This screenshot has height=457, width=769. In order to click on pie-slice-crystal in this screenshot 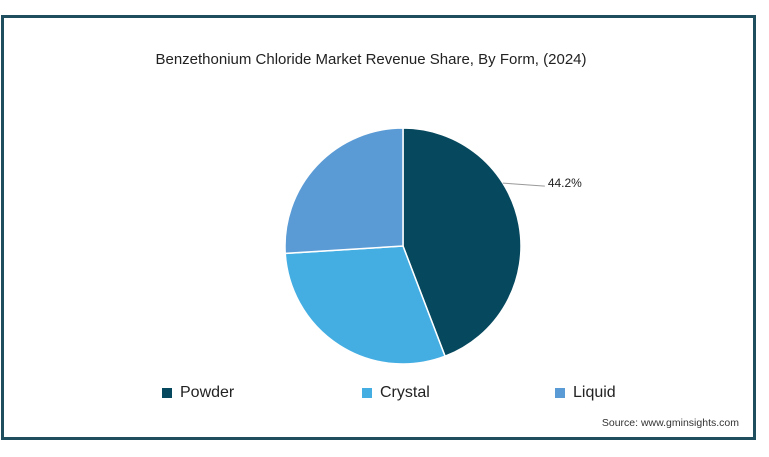, I will do `click(365, 305)`.